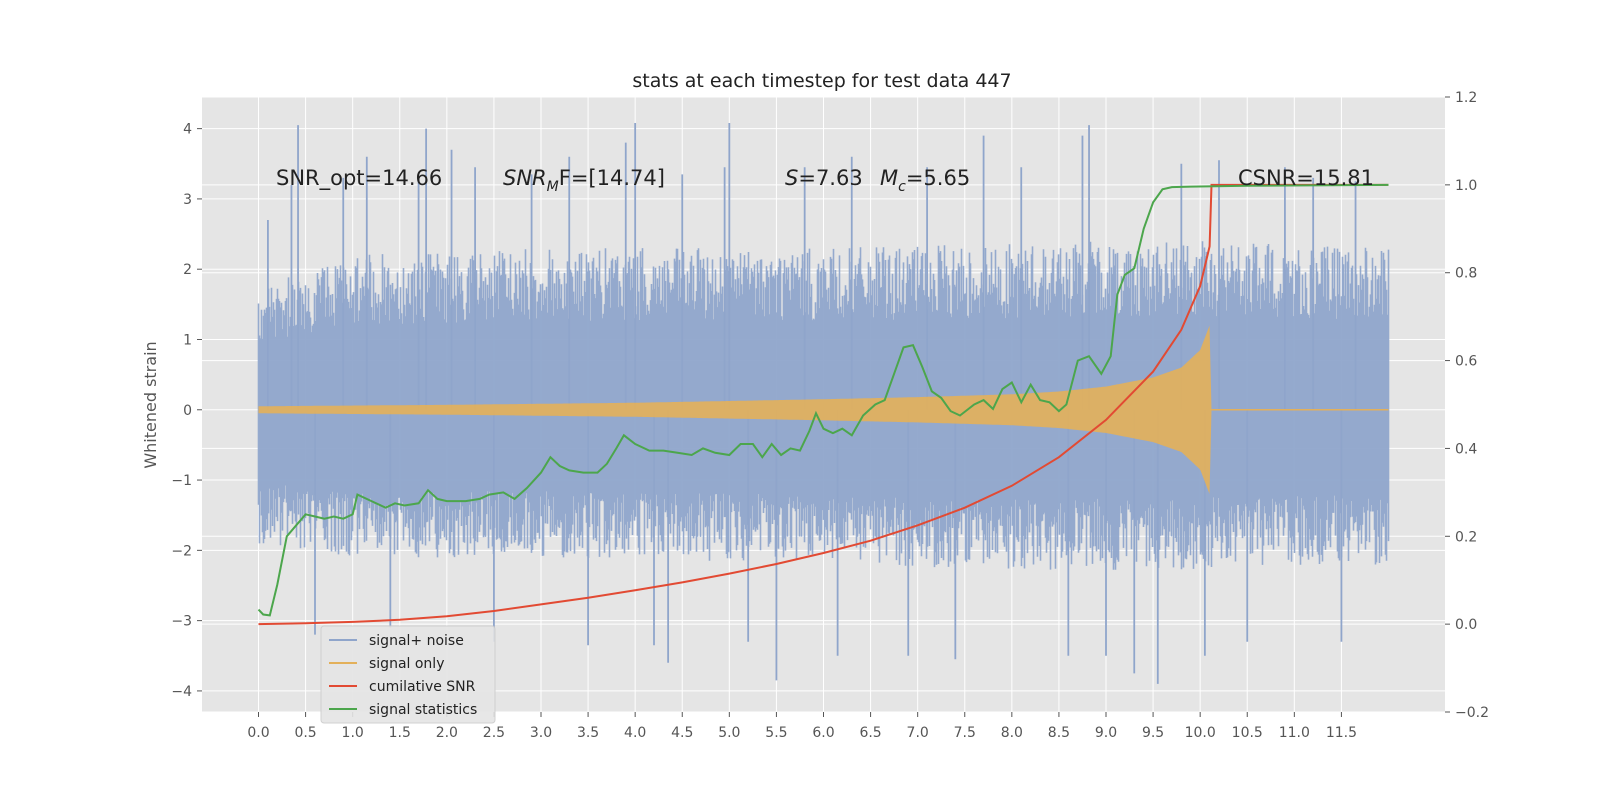 Image resolution: width=1600 pixels, height=800 pixels. What do you see at coordinates (938, 178) in the screenshot?
I see `annotation-mc-value: =5.65` at bounding box center [938, 178].